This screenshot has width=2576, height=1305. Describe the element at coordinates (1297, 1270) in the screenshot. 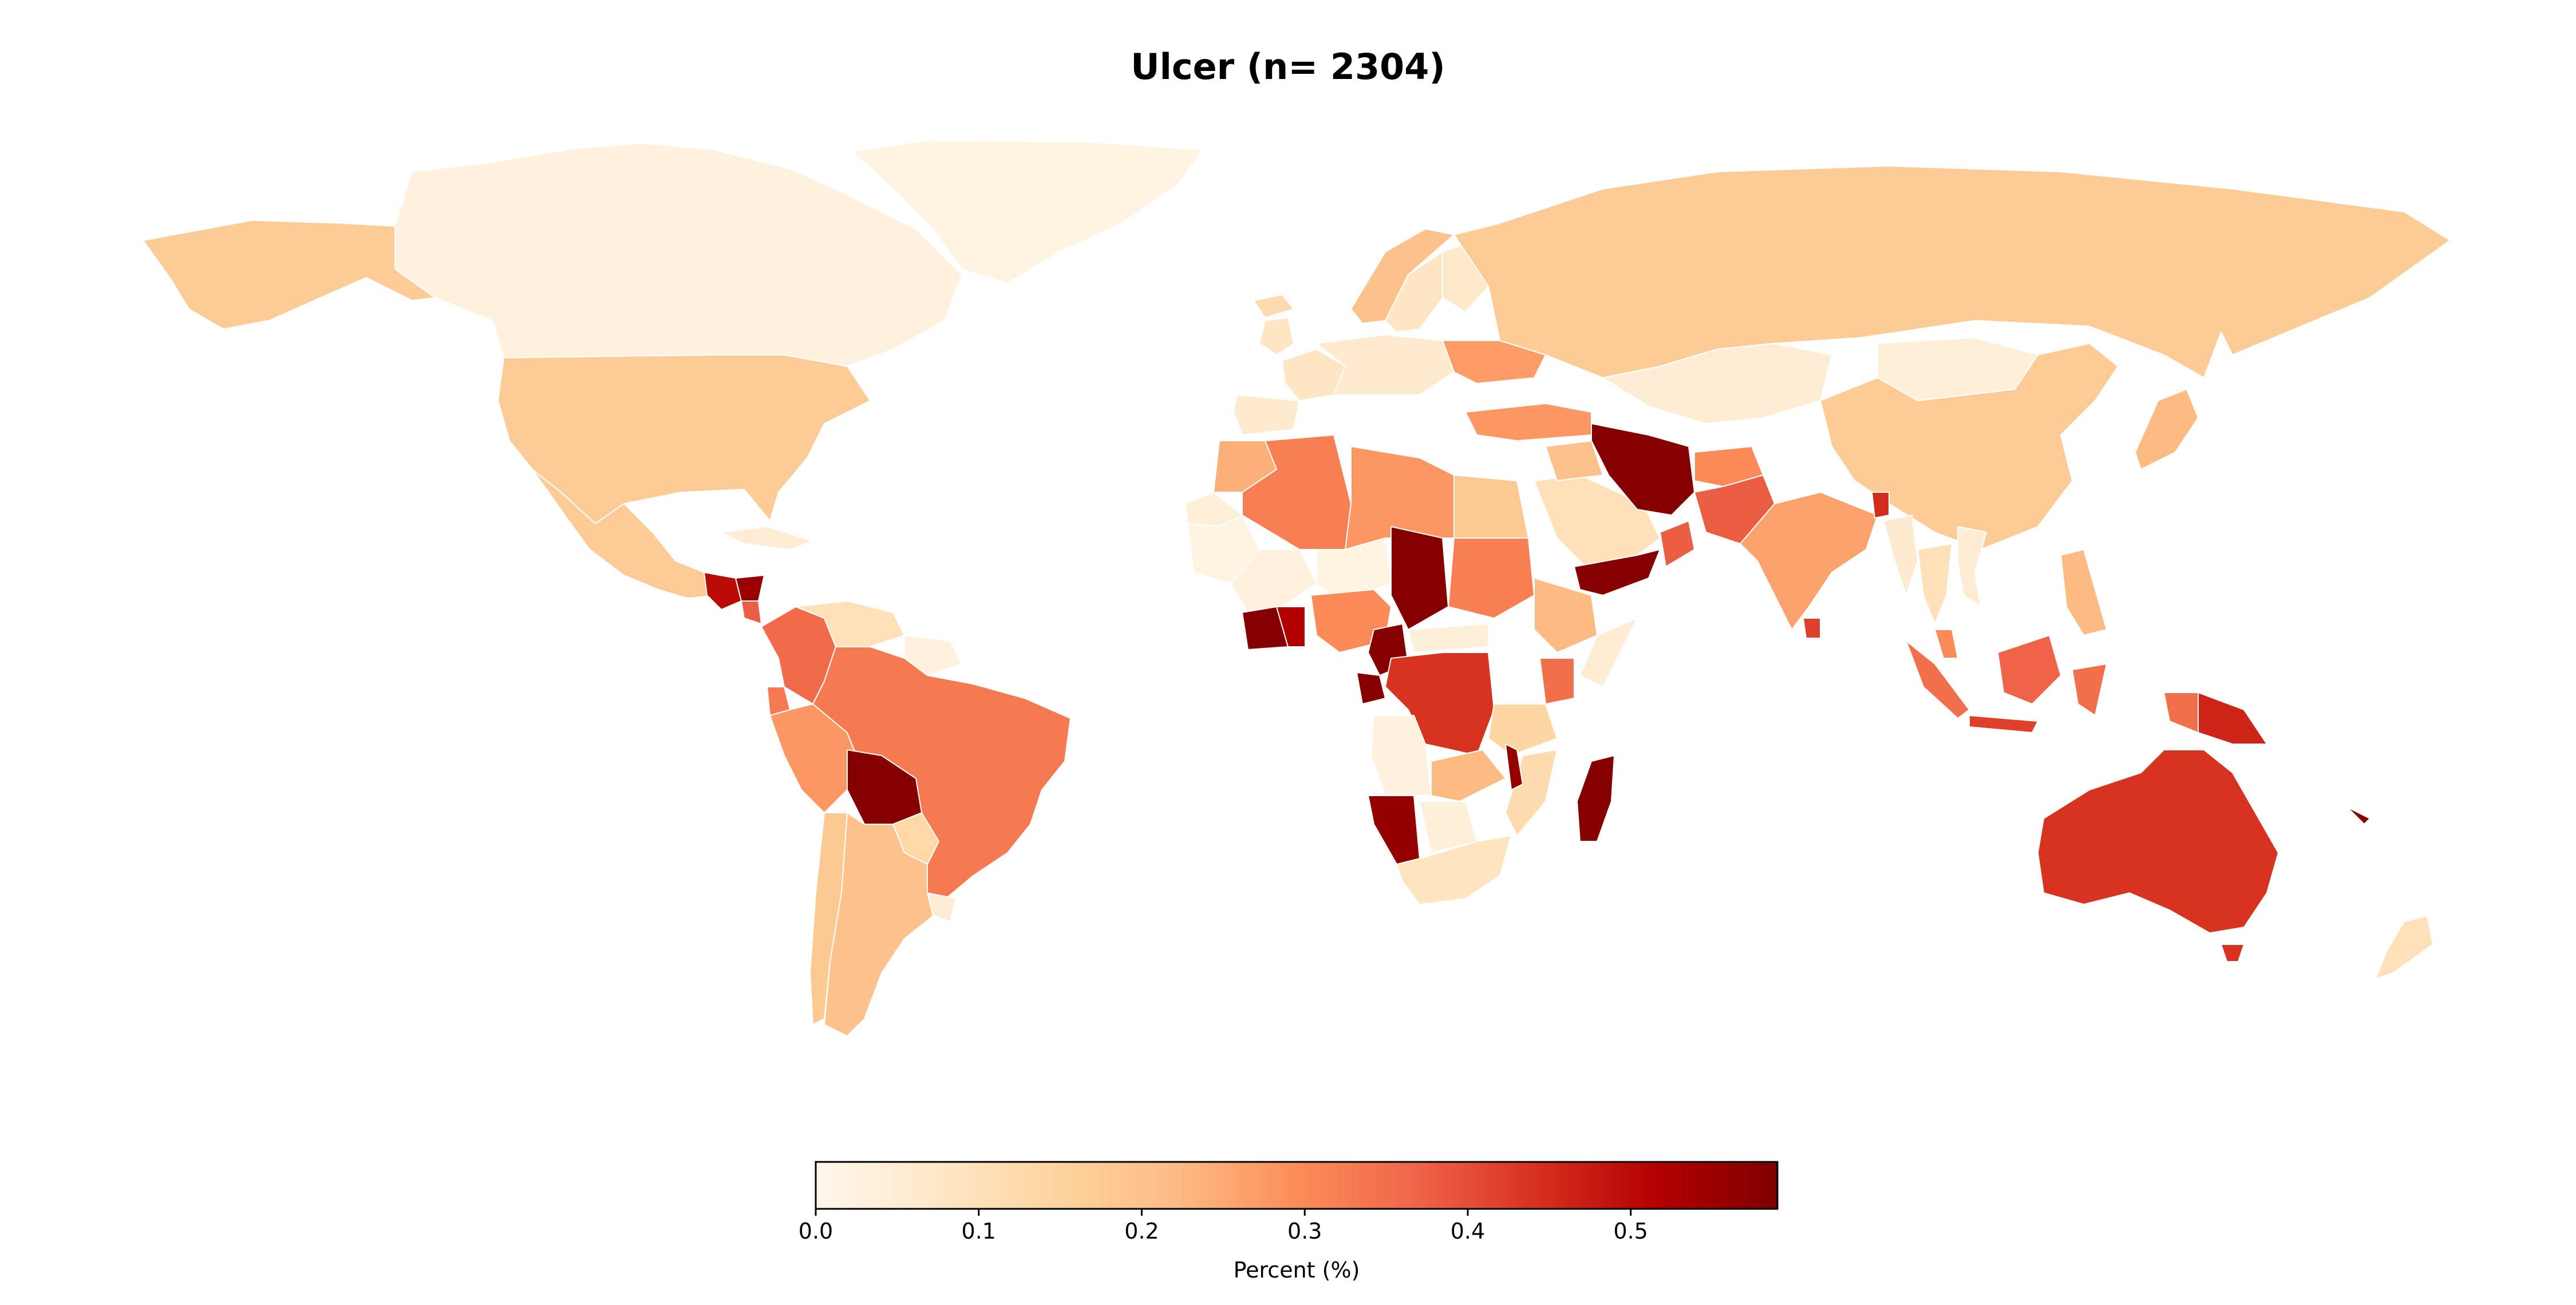

I see `colorbar-label: Percent (%)` at that location.